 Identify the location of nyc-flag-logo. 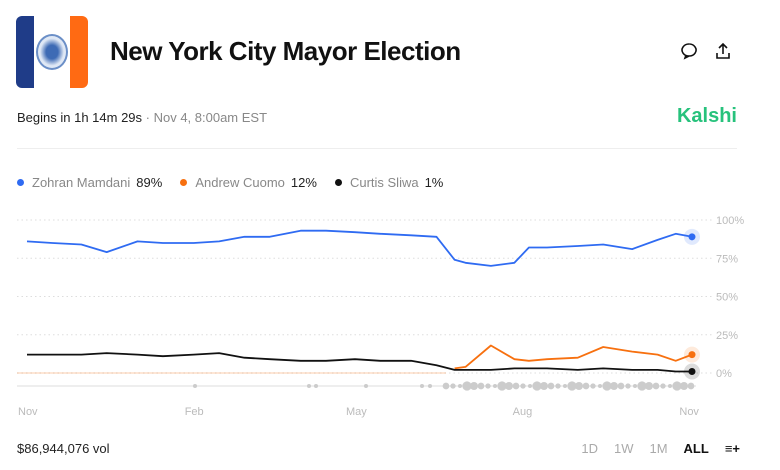
(52, 52).